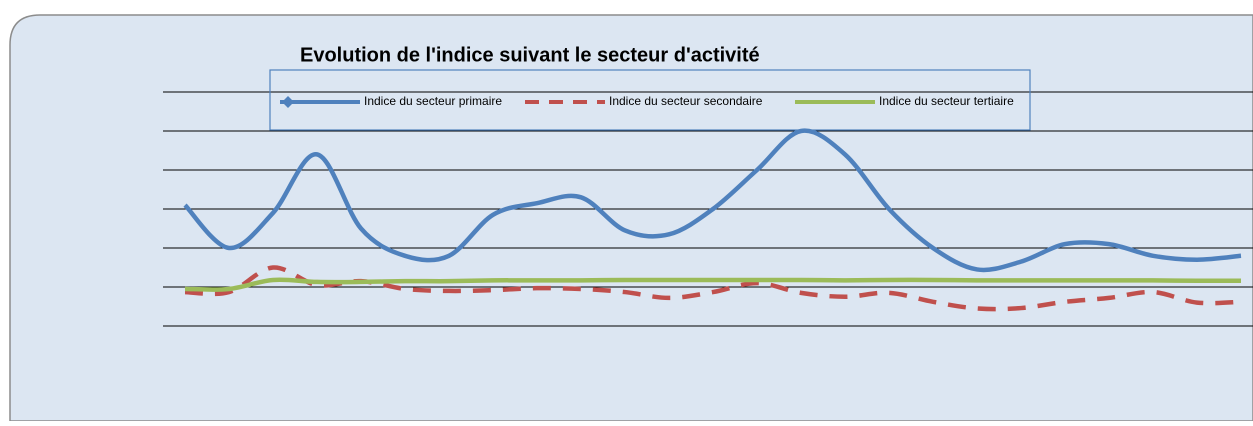  I want to click on legend-label: Indice du secteur tertiaire, so click(946, 101).